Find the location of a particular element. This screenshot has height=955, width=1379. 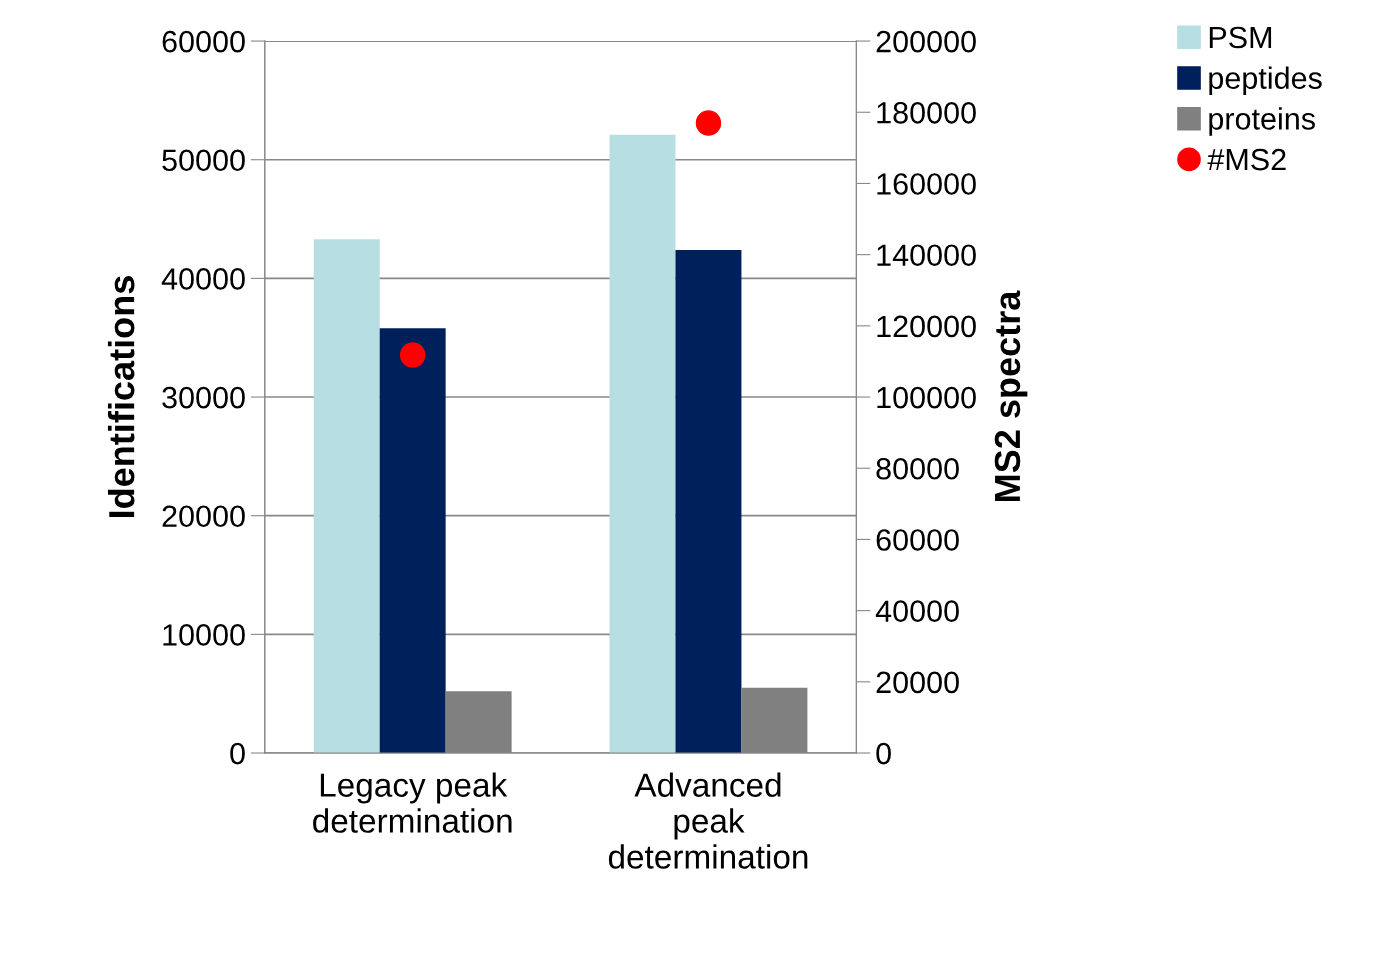

y2-tick-label: 80000 is located at coordinates (917, 468).